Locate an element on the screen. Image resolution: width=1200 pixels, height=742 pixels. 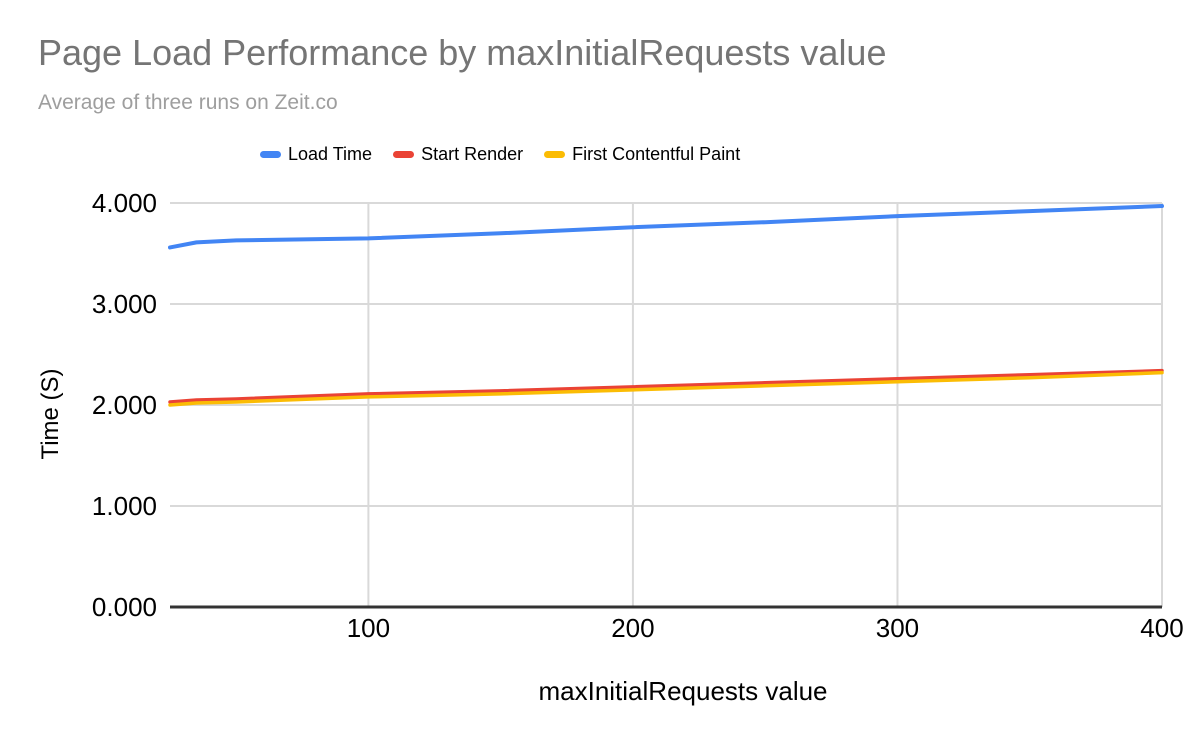
y-tick-label: 2.000 is located at coordinates (124, 405).